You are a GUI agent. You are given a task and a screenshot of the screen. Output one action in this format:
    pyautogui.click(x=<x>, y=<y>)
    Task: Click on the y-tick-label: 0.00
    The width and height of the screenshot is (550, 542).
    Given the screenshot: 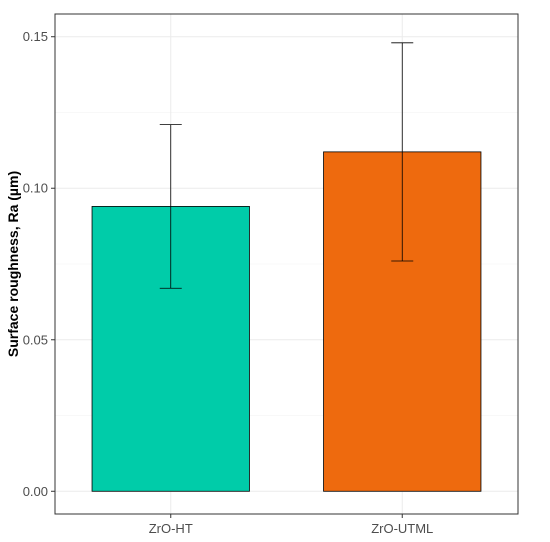 What is the action you would take?
    pyautogui.click(x=35, y=491)
    